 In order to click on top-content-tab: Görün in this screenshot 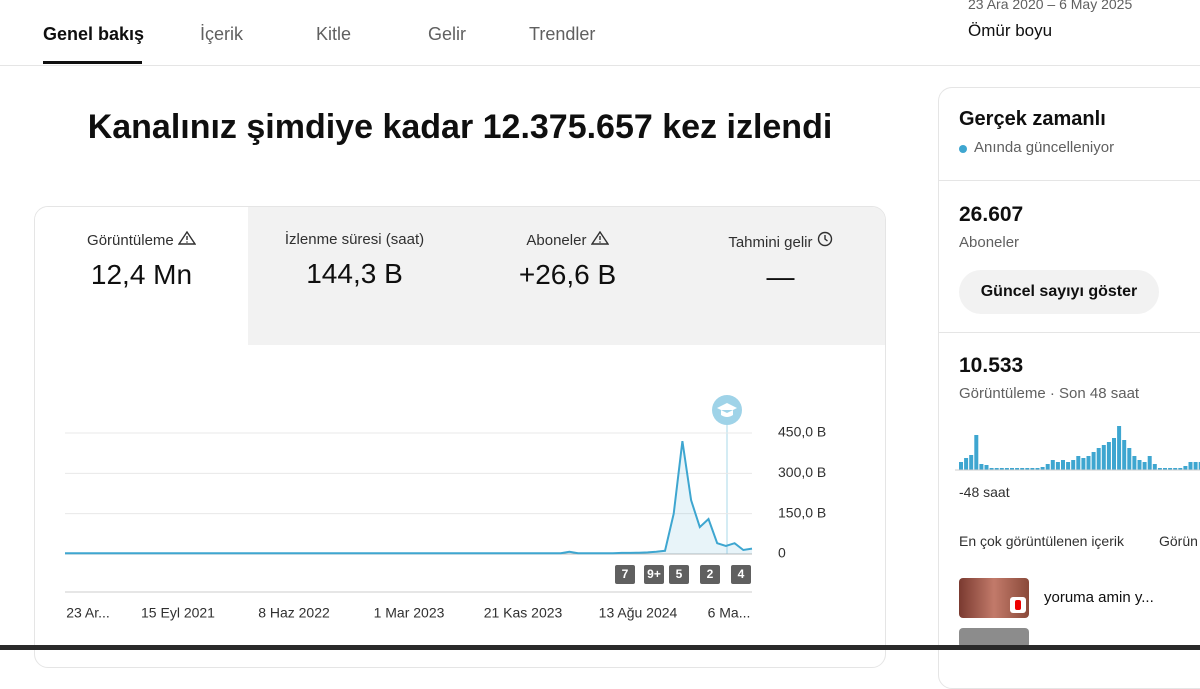, I will do `click(1178, 541)`.